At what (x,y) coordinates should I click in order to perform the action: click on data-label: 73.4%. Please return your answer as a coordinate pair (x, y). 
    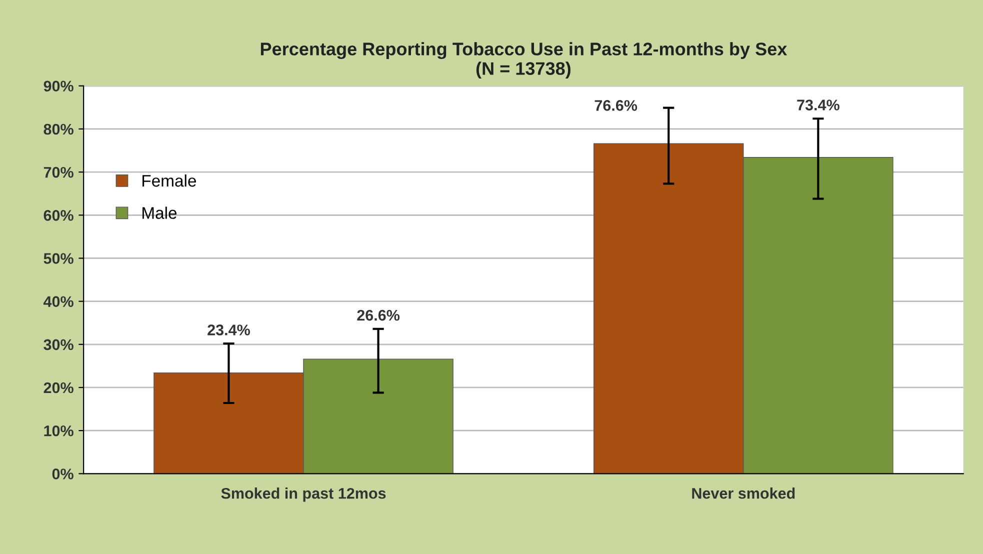
    Looking at the image, I should click on (818, 105).